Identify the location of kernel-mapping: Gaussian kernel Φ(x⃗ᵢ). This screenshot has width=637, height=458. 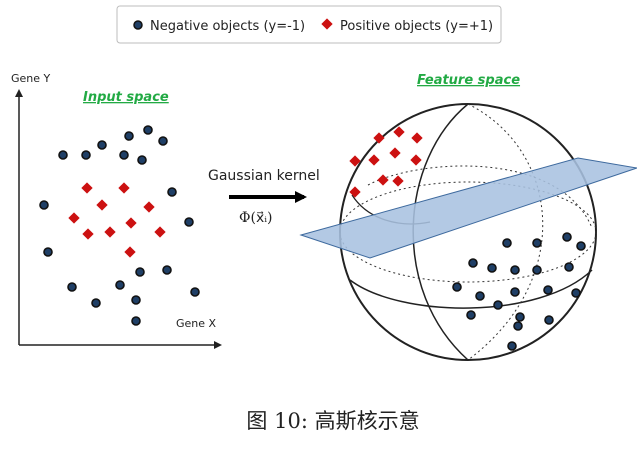
(264, 197).